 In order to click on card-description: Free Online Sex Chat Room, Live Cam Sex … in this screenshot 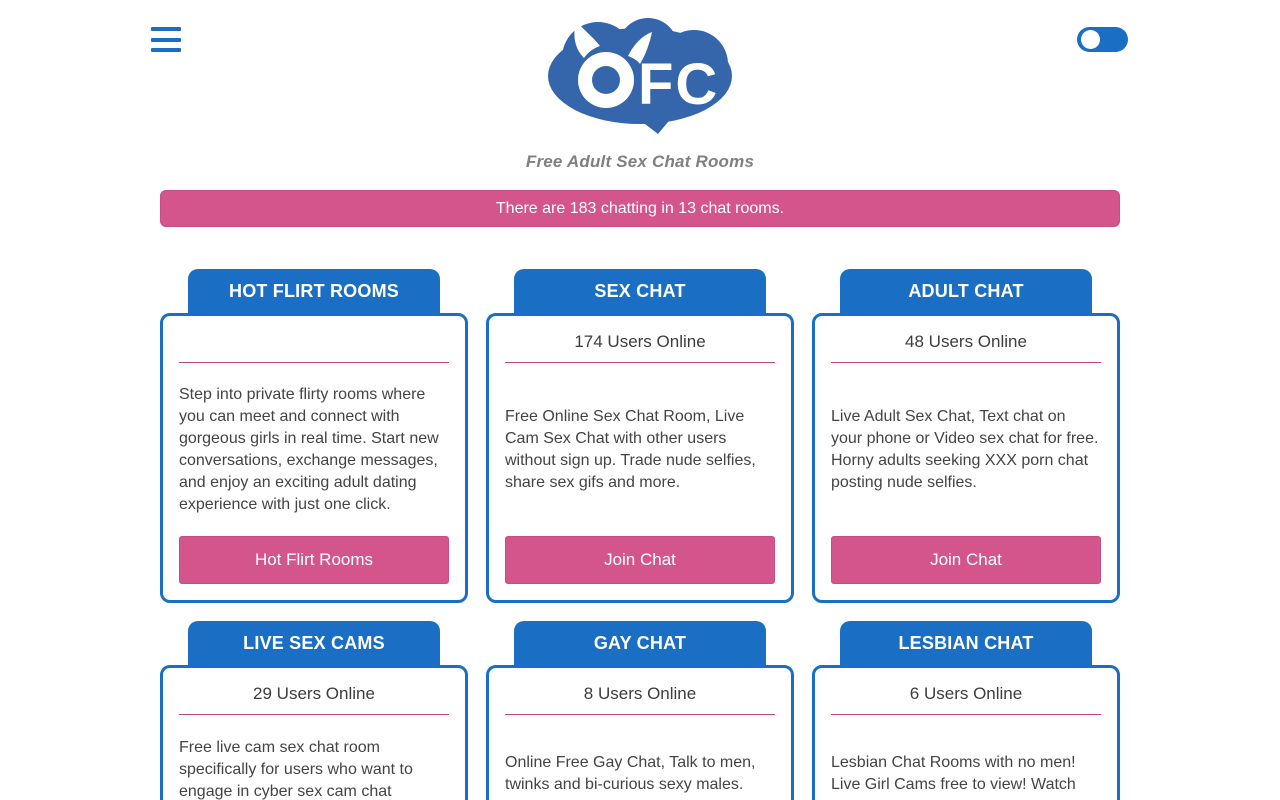, I will do `click(630, 449)`.